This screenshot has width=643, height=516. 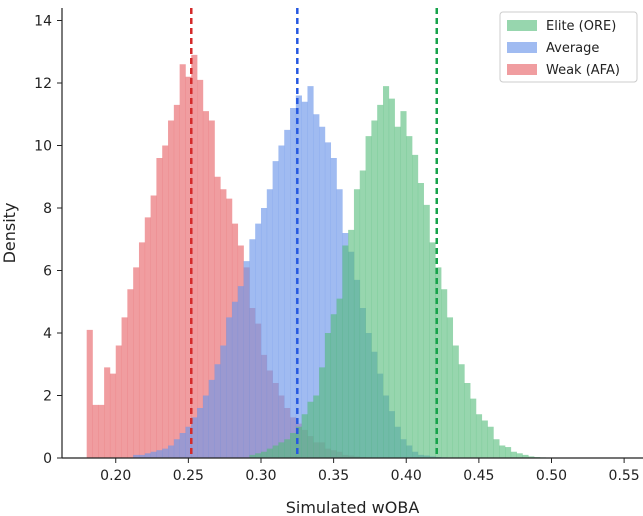 I want to click on x-tick-label: 0.30, so click(x=260, y=476).